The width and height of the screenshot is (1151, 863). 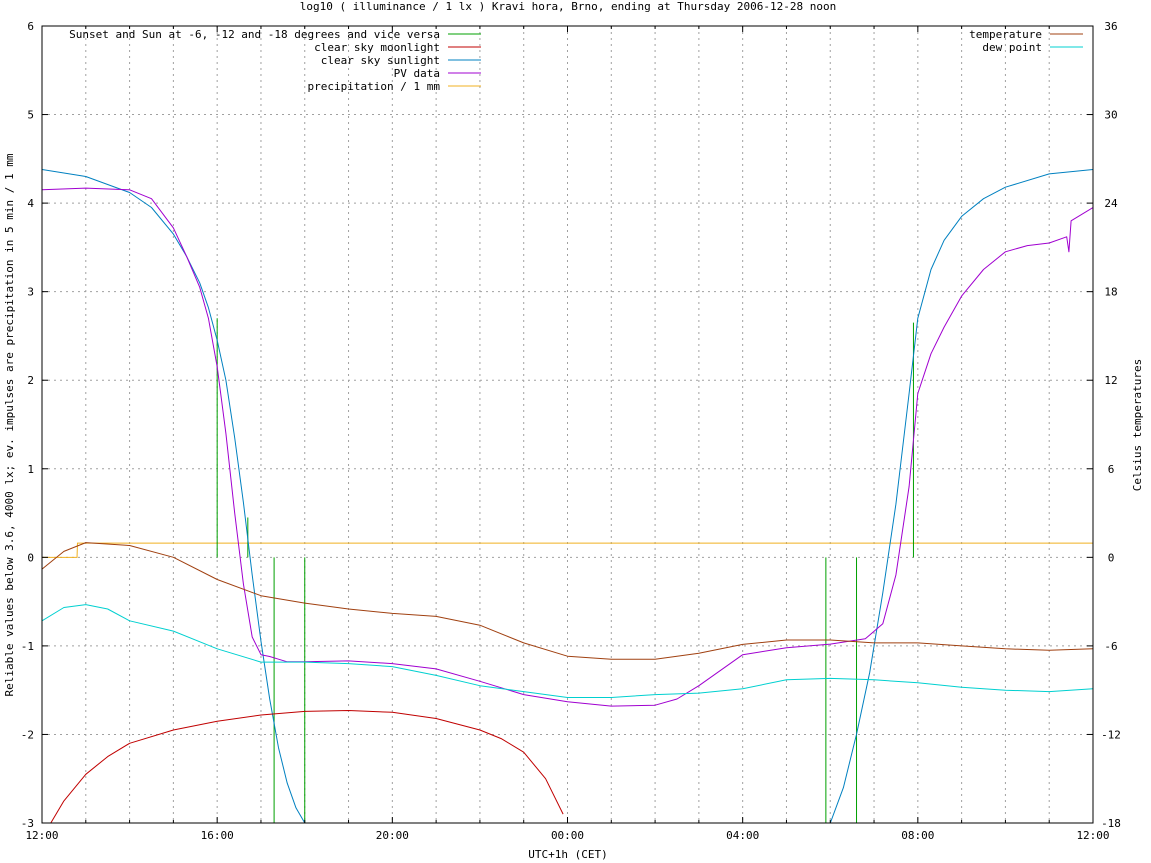 I want to click on series-precipitation, so click(x=567, y=550).